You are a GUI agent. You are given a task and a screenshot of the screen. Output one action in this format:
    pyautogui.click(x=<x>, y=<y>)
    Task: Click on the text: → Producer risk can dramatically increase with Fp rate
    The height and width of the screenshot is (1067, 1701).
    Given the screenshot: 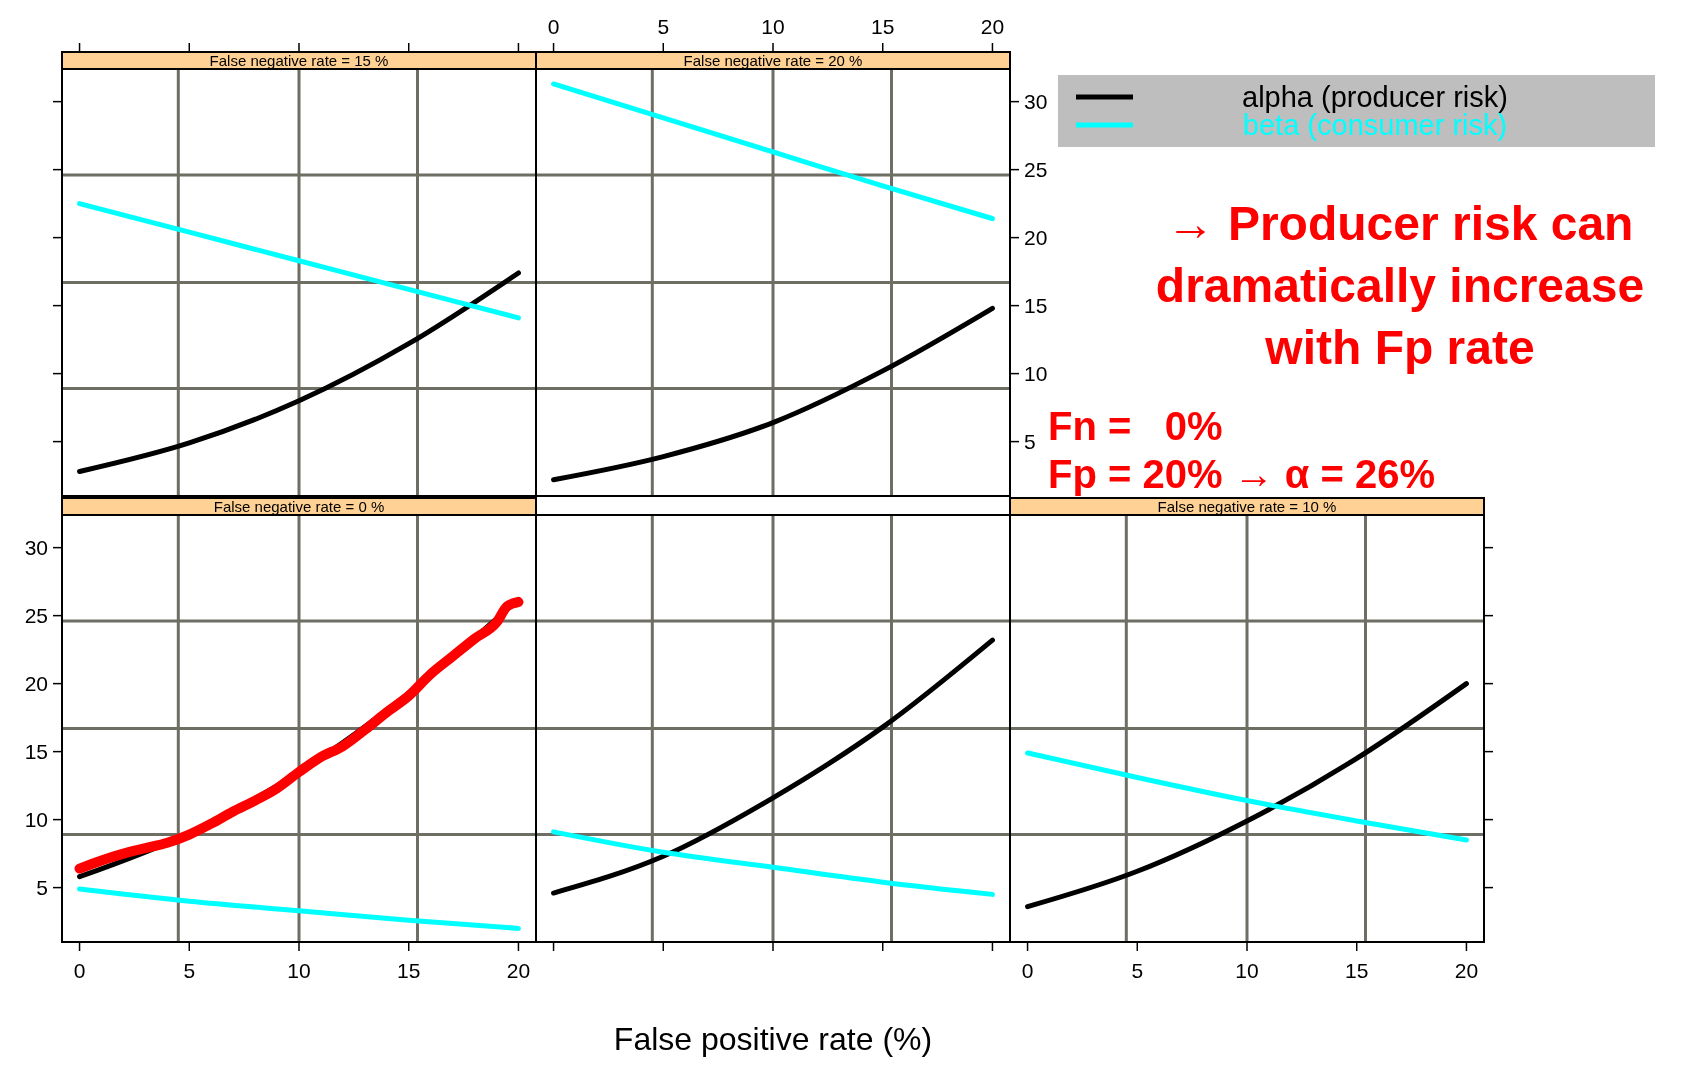 What is the action you would take?
    pyautogui.click(x=1400, y=285)
    